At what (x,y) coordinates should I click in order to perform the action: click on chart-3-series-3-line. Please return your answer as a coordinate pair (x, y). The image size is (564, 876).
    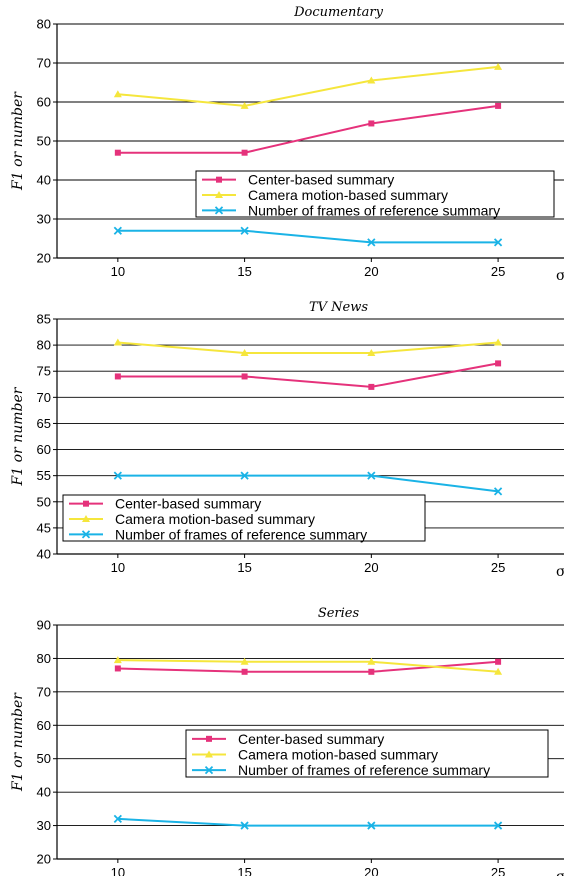
    Looking at the image, I should click on (308, 822).